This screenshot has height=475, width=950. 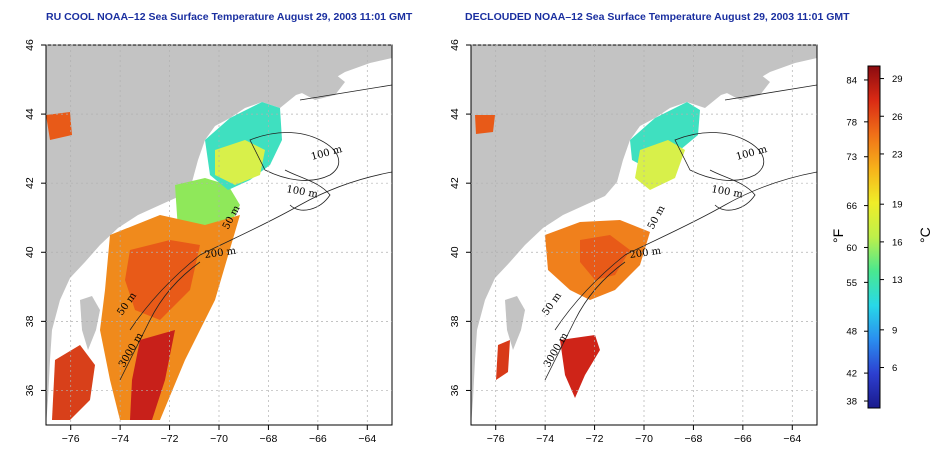 I want to click on colorbar-ramp, so click(x=874, y=237).